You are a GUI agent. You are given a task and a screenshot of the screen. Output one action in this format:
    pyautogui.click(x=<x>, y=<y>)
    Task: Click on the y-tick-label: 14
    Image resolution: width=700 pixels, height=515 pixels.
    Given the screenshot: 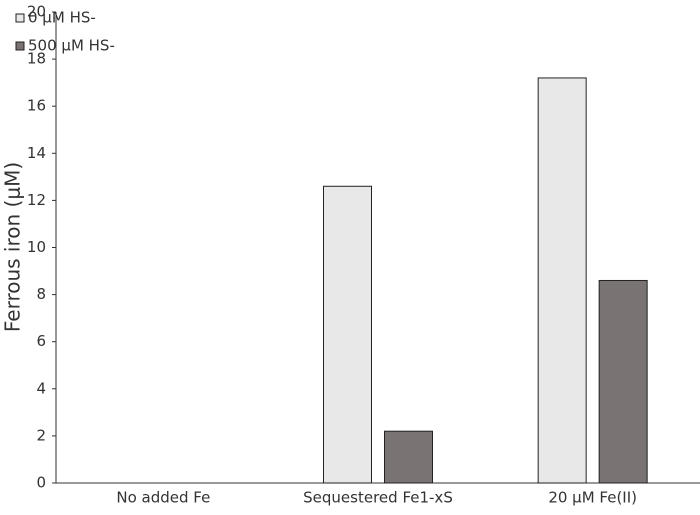 What is the action you would take?
    pyautogui.click(x=36, y=153)
    